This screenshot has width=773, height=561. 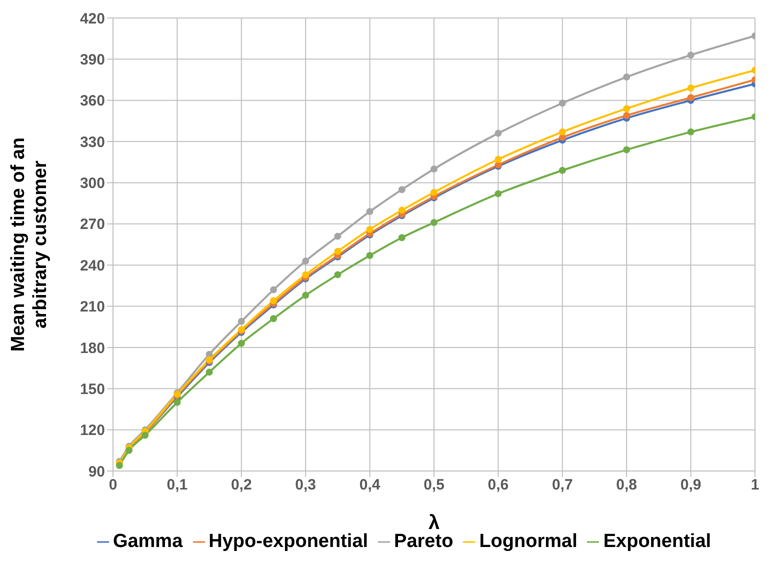 What do you see at coordinates (755, 485) in the screenshot?
I see `x-tick-label: 1` at bounding box center [755, 485].